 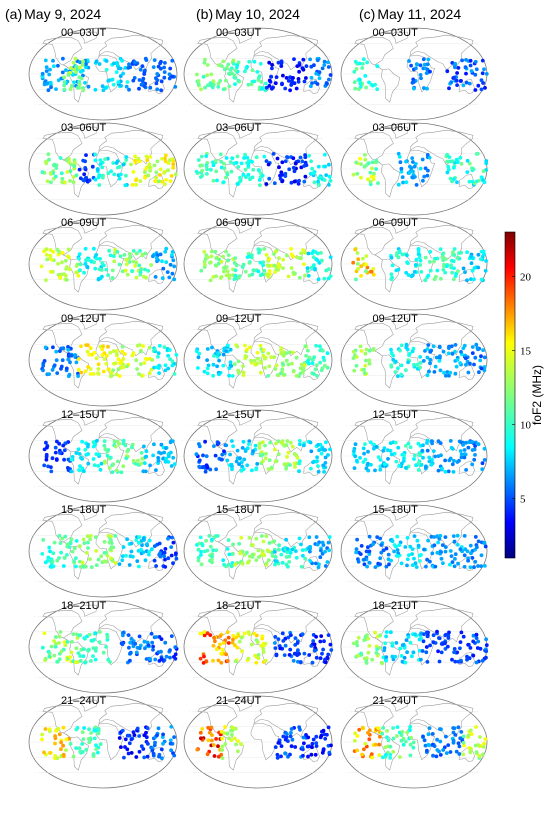 What do you see at coordinates (413, 647) in the screenshot?
I see `map-panel: ·····18–21UT` at bounding box center [413, 647].